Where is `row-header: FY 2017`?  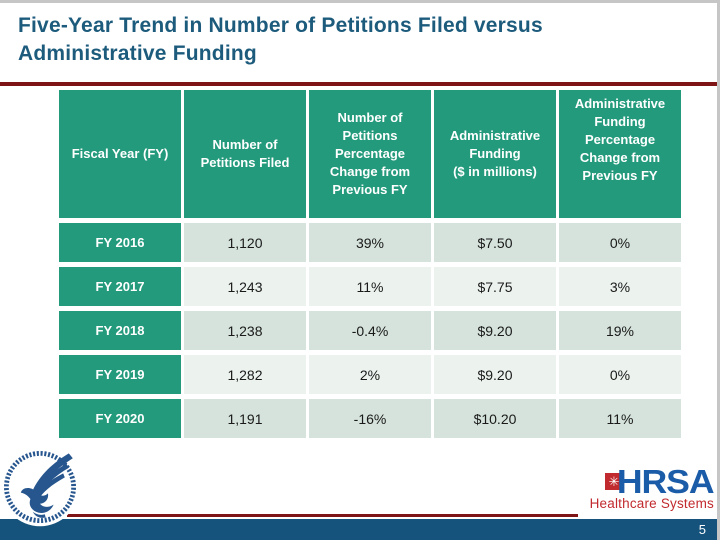
row-header: FY 2017 is located at coordinates (120, 286).